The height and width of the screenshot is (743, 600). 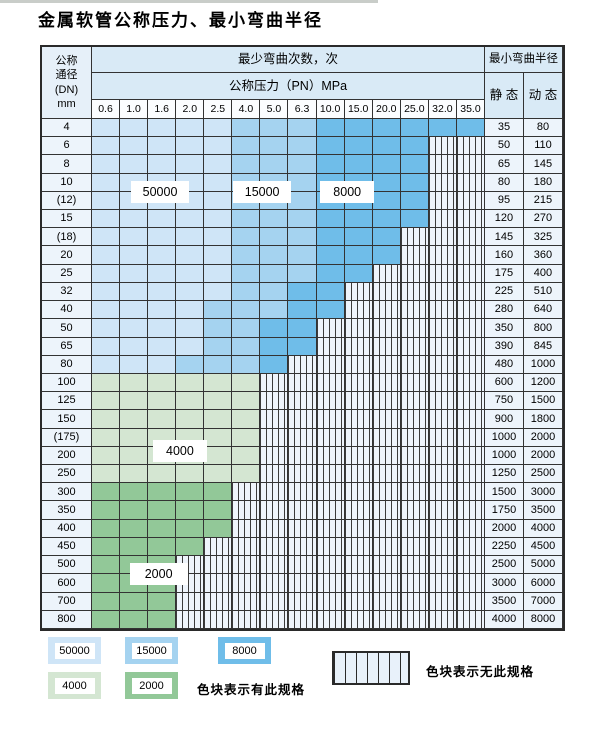 I want to click on no-spec-hatch-swatch, so click(x=371, y=668).